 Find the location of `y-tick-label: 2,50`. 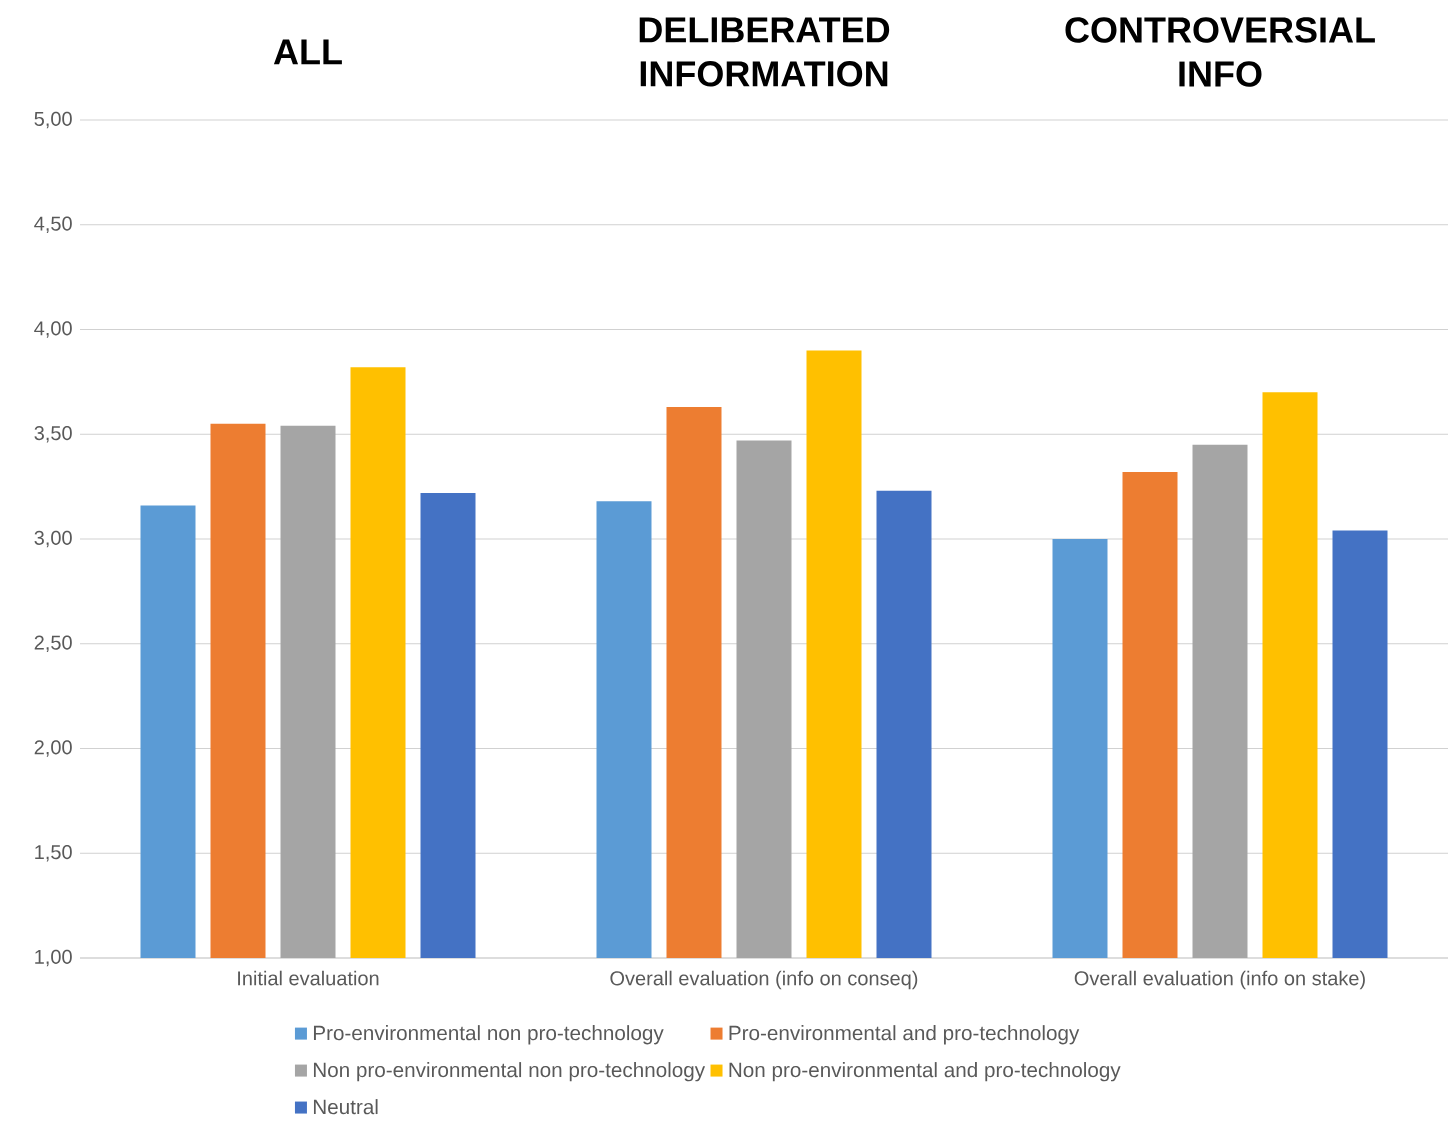

y-tick-label: 2,50 is located at coordinates (53, 643).